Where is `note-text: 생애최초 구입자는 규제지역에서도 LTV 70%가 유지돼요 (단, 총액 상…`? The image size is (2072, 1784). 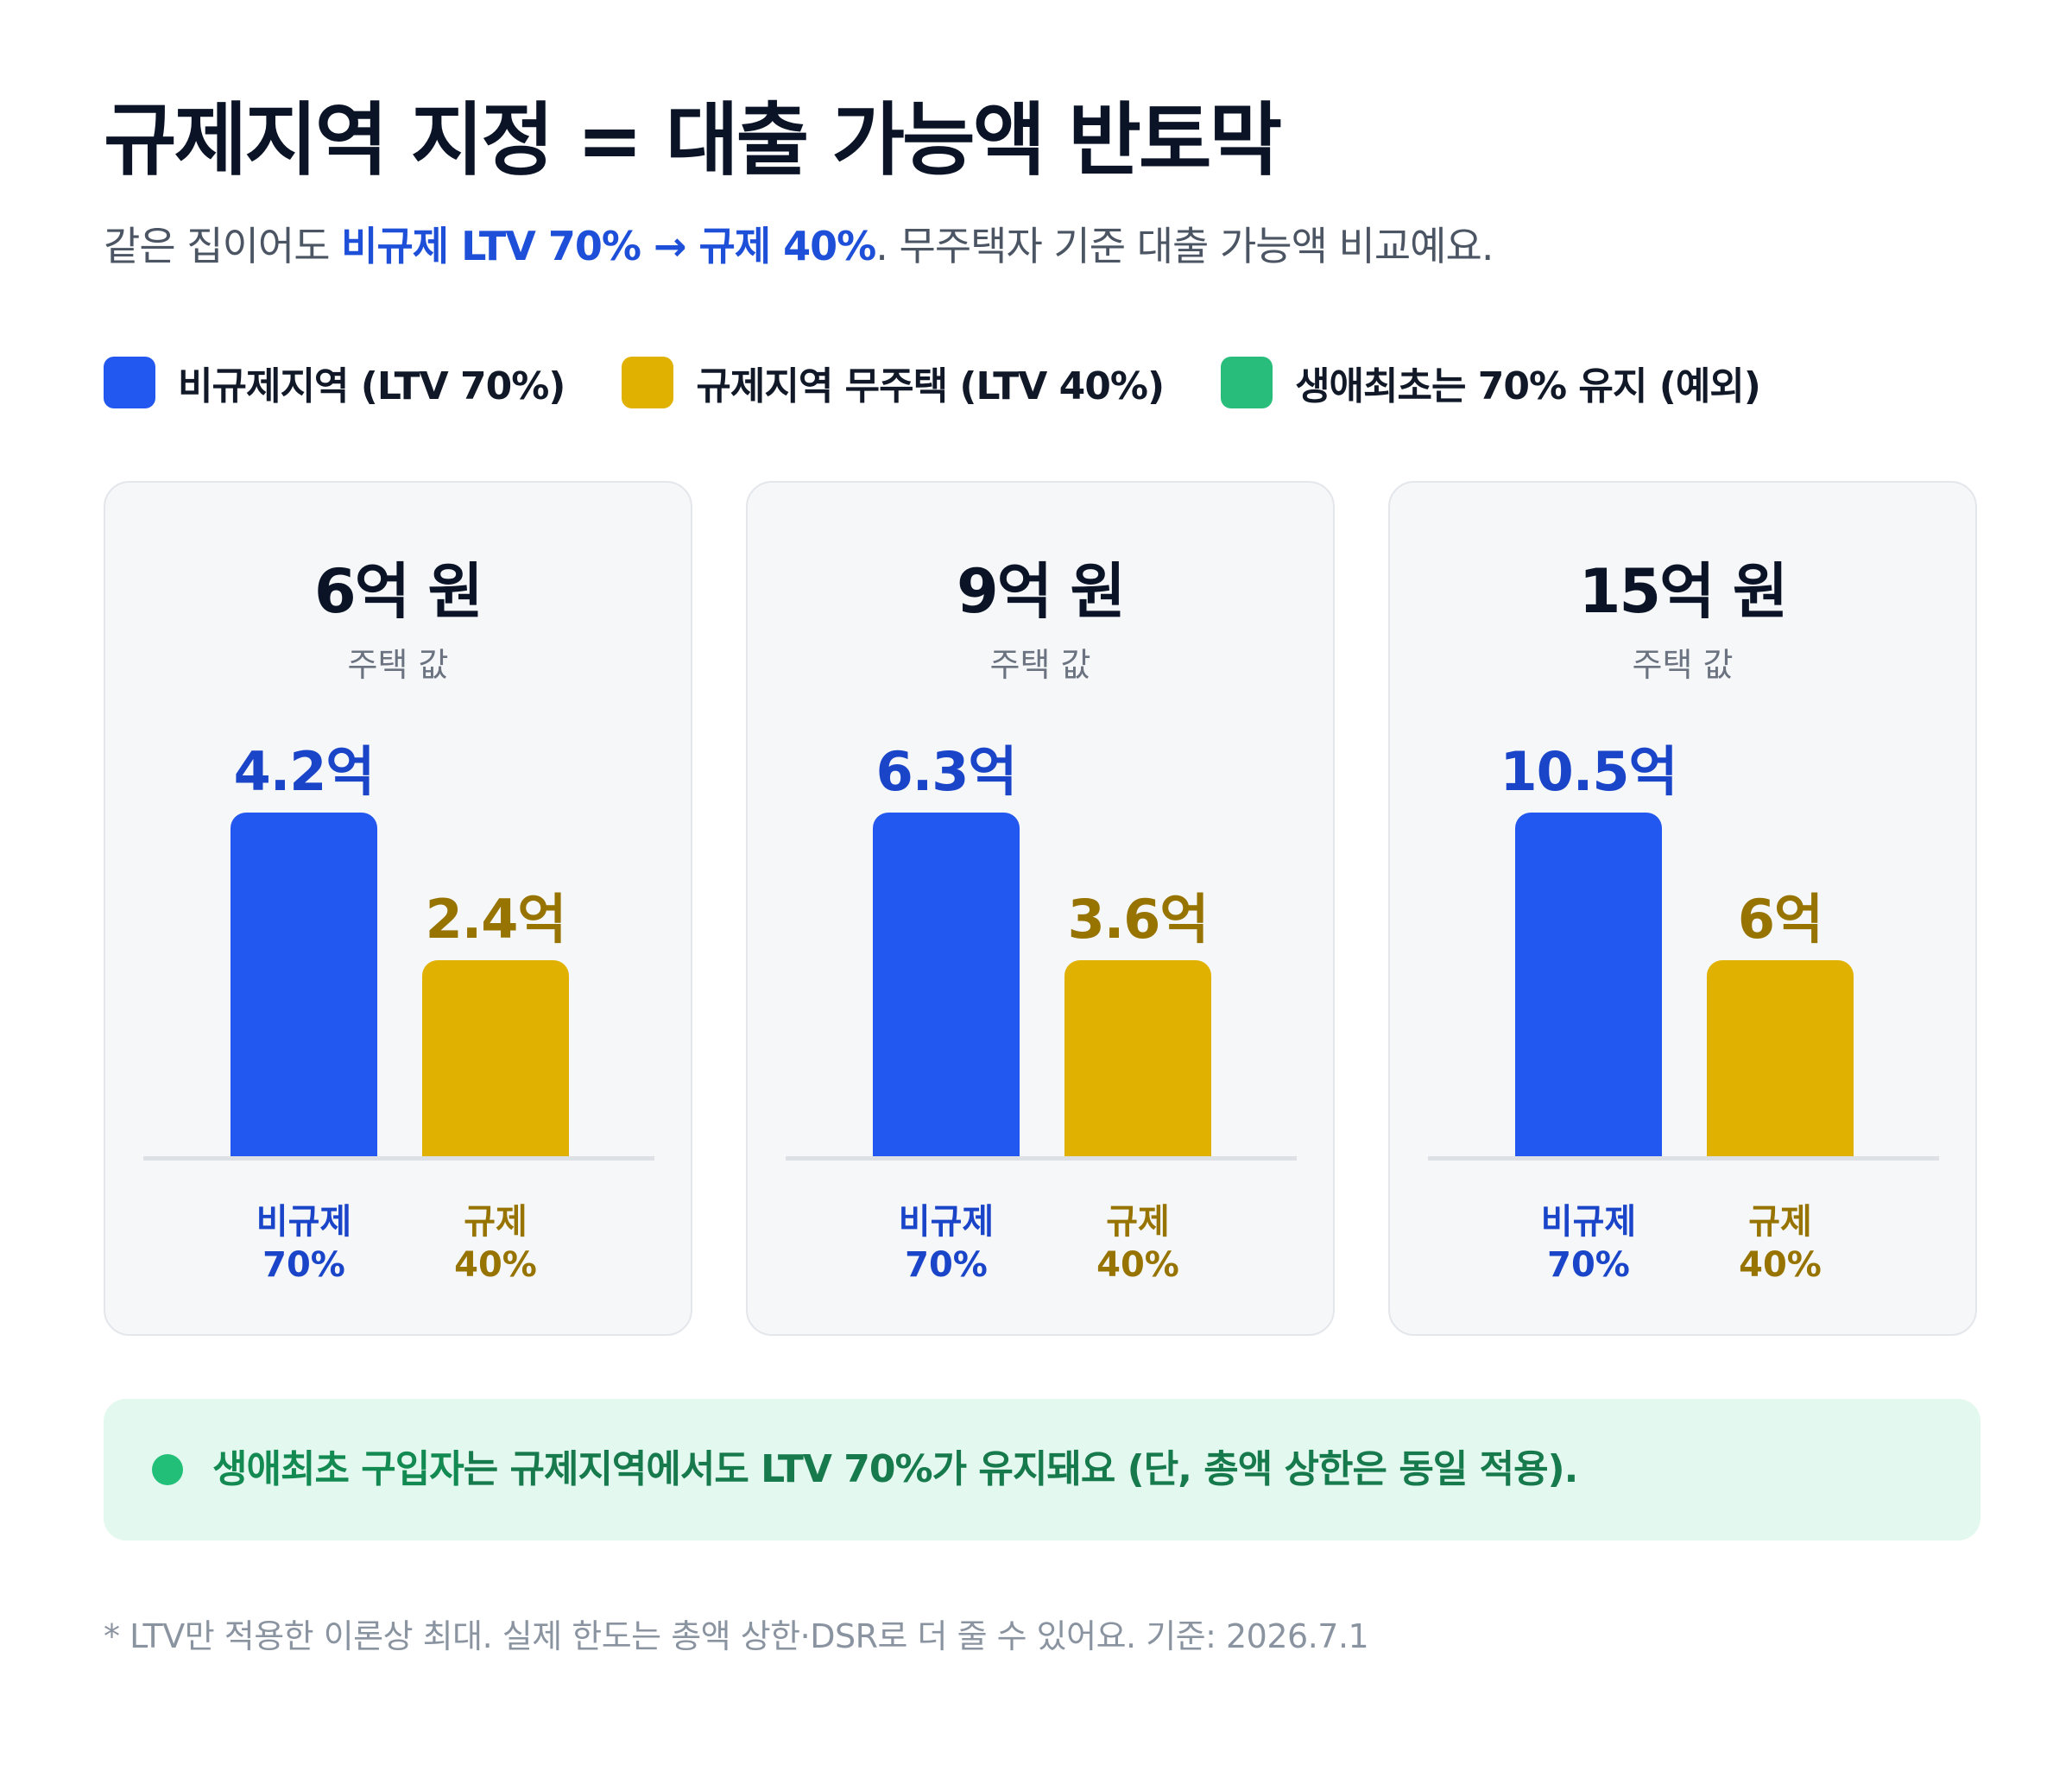 note-text: 생애최초 구입자는 규제지역에서도 LTV 70%가 유지돼요 (단, 총액 상… is located at coordinates (895, 1469).